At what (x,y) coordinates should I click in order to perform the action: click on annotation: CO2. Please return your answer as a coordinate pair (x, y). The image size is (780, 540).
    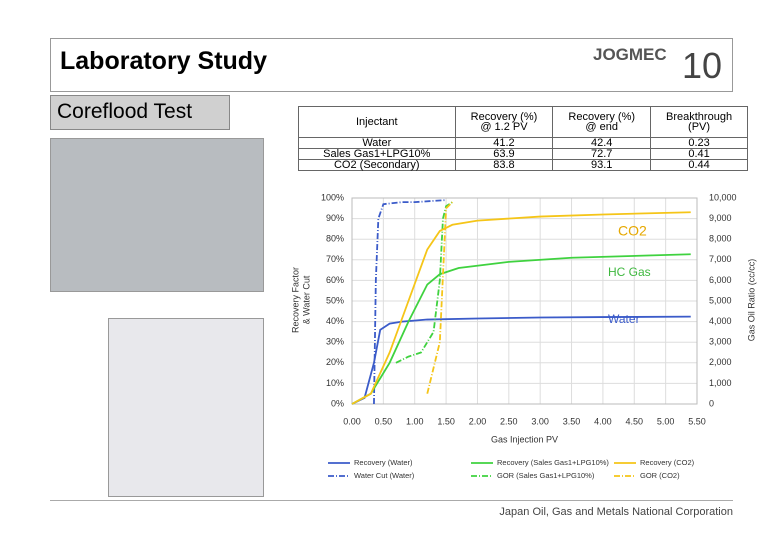
    Looking at the image, I should click on (632, 231).